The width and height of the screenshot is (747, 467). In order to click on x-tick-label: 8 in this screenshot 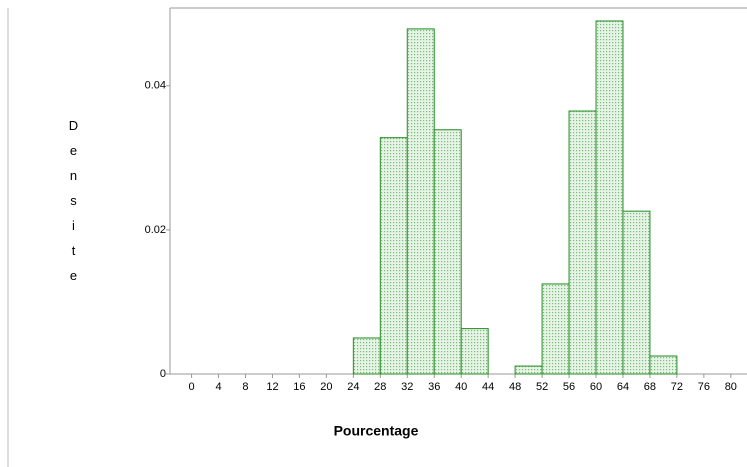, I will do `click(245, 387)`.